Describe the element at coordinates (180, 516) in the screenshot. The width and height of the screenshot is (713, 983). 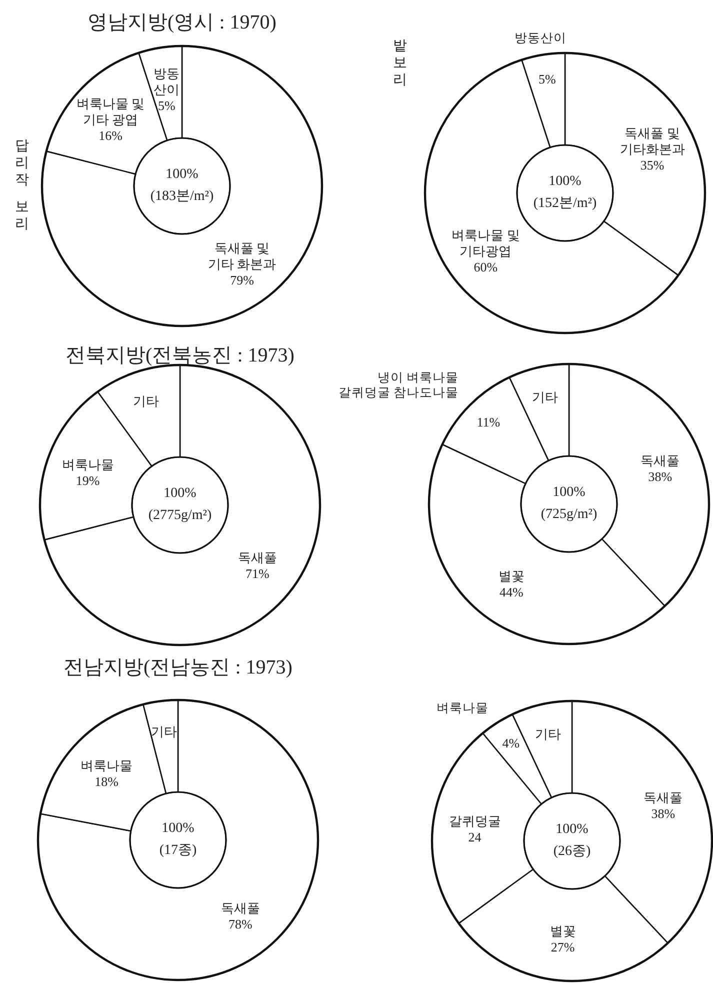
I see `text: (2775g/m²)` at that location.